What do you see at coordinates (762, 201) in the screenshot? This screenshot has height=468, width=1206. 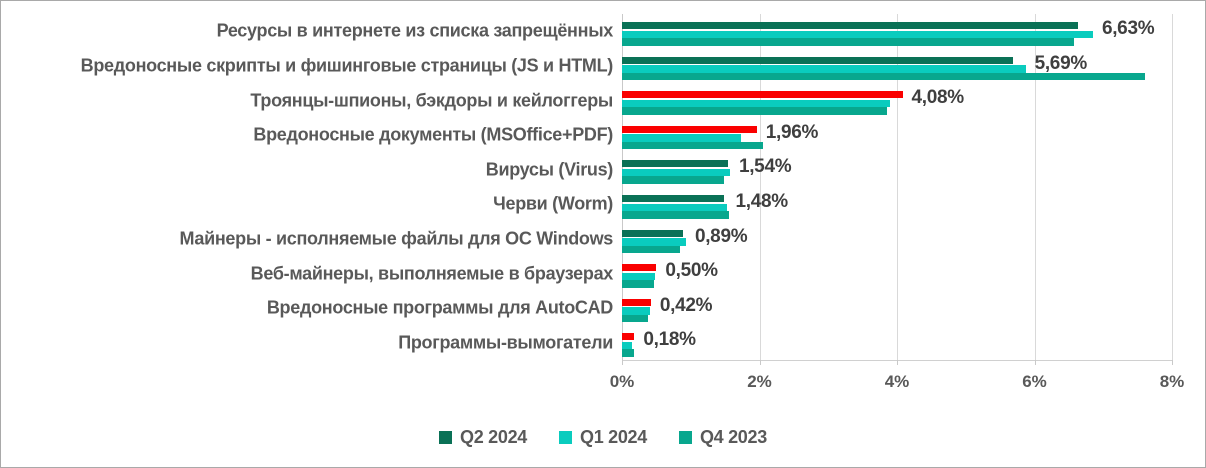 I see `value-label: 1,48%` at bounding box center [762, 201].